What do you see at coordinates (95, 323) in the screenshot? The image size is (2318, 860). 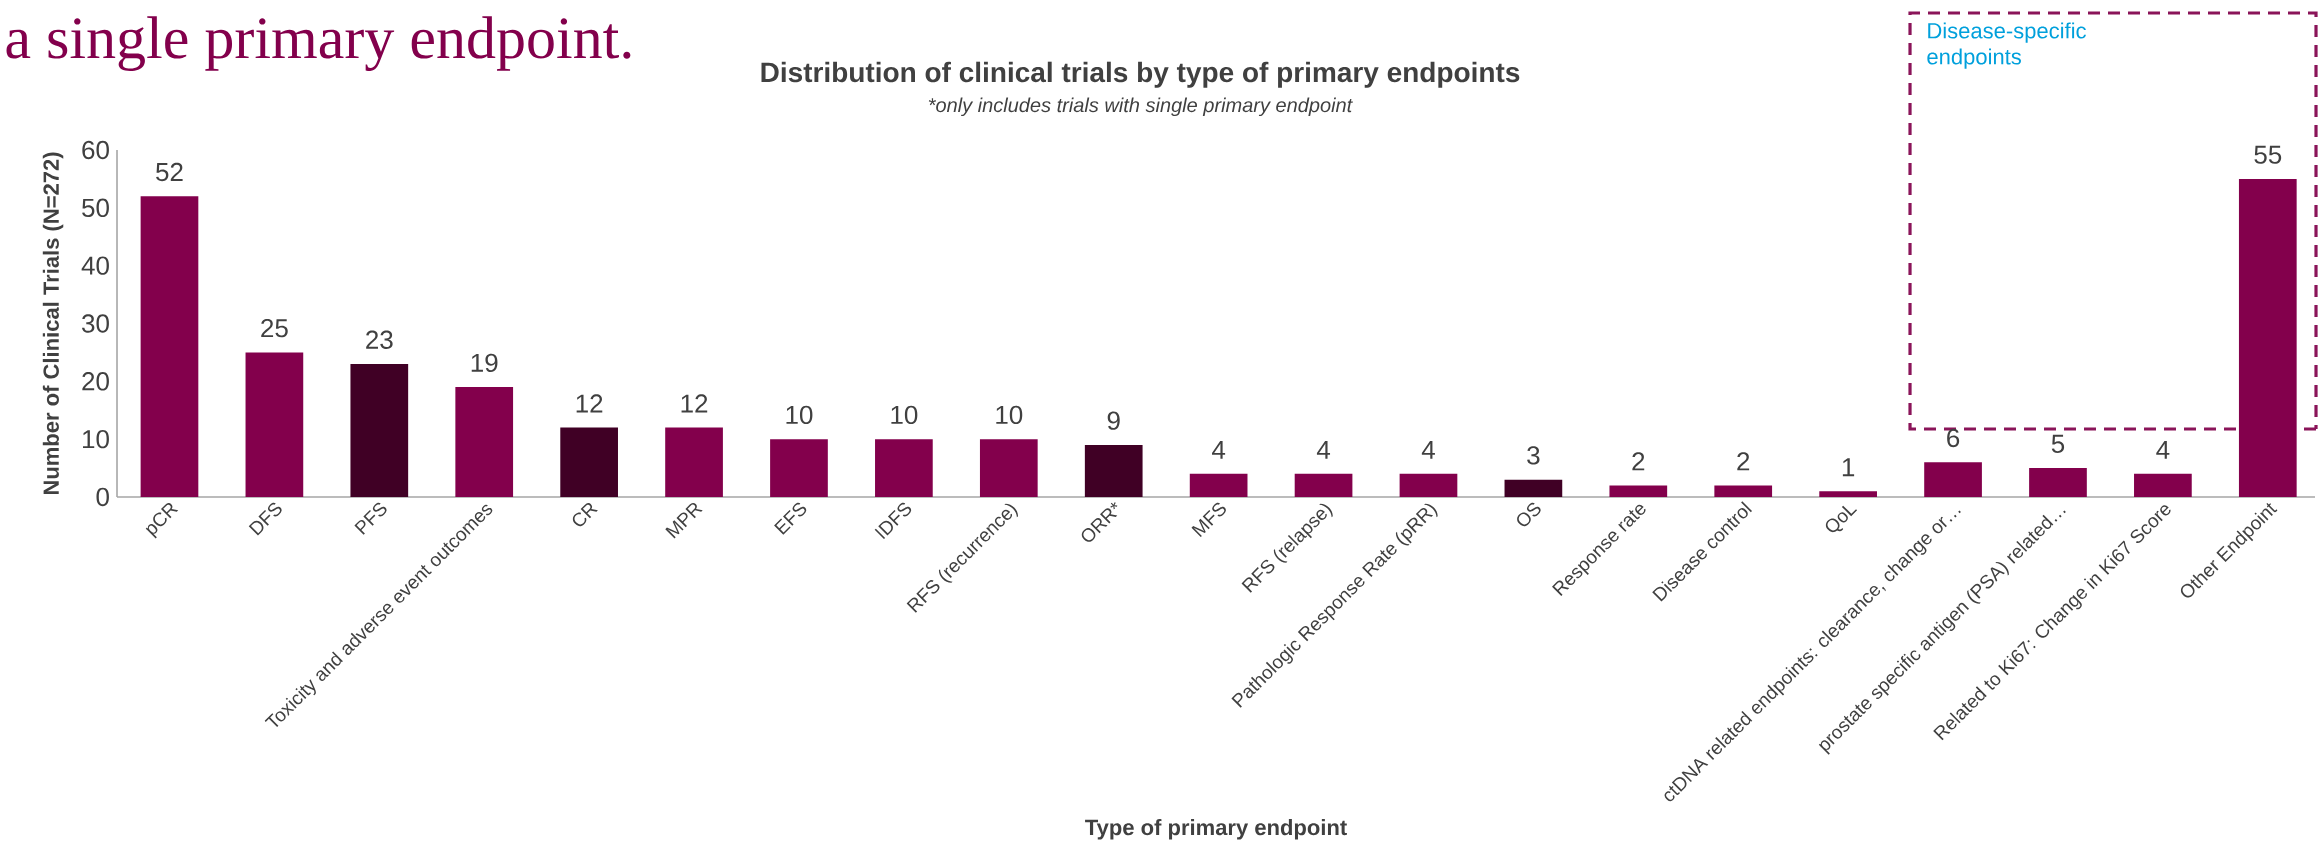 I see `y-tick-label: 30` at bounding box center [95, 323].